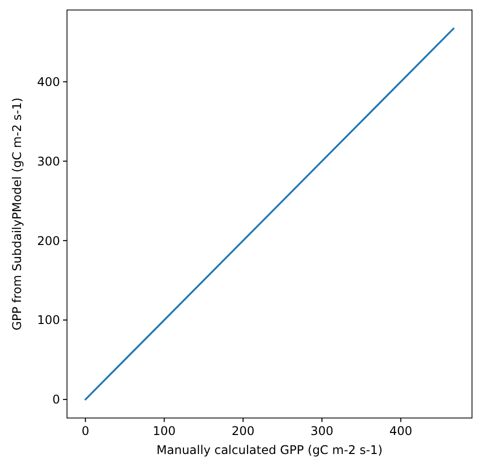 The width and height of the screenshot is (483, 470). What do you see at coordinates (48, 320) in the screenshot?
I see `y-tick-label: 100` at bounding box center [48, 320].